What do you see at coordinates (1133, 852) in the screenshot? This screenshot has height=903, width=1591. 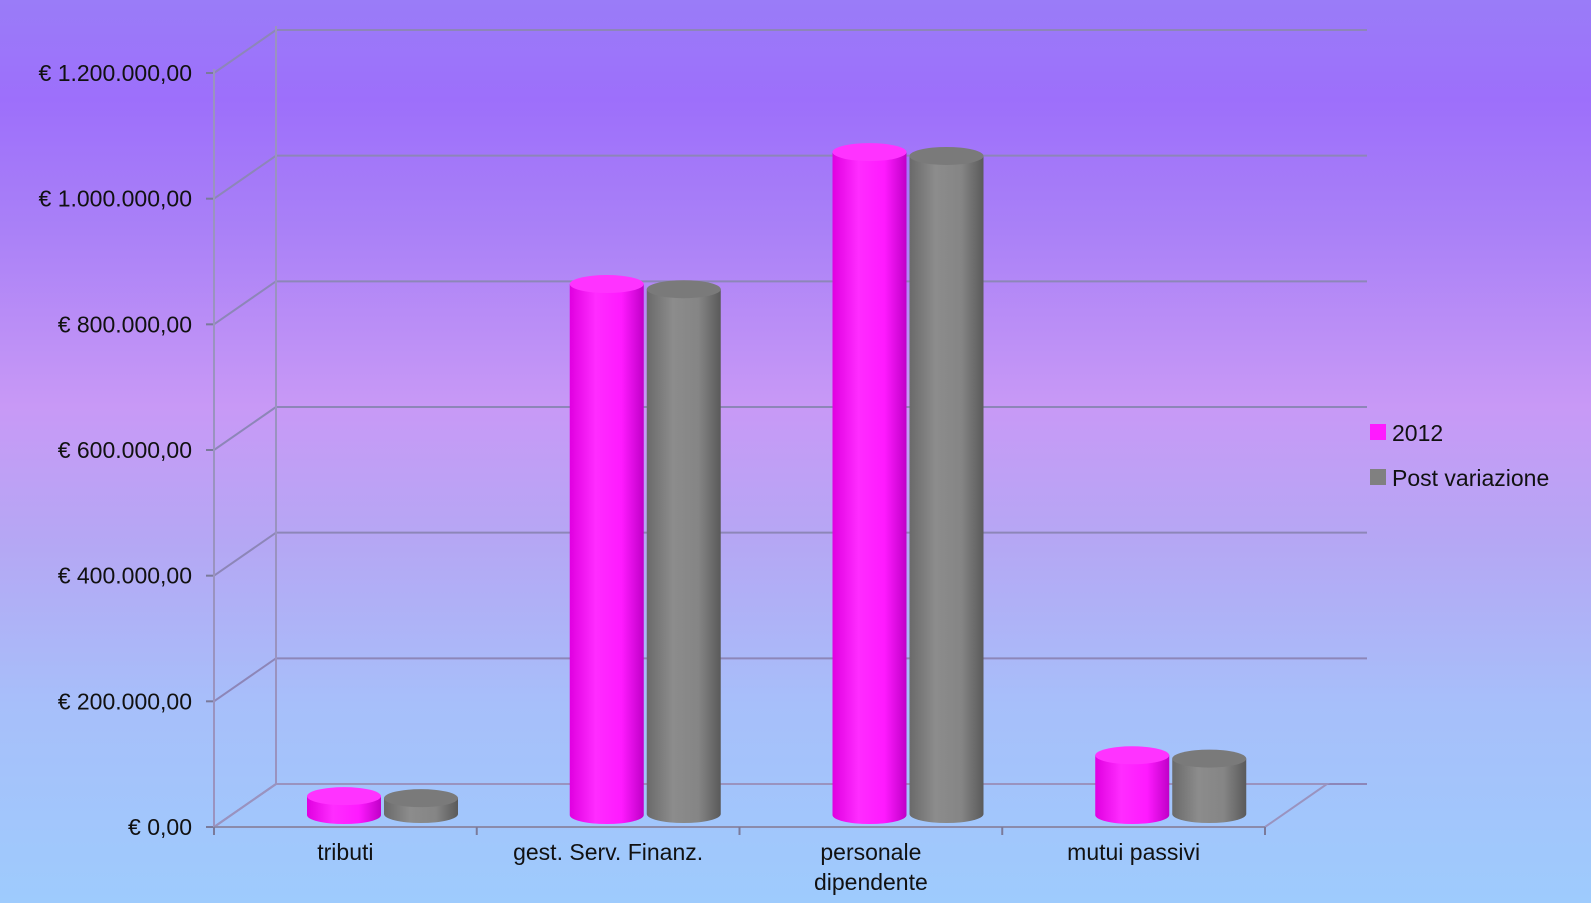 I see `x-tick-label: mutui passivi` at bounding box center [1133, 852].